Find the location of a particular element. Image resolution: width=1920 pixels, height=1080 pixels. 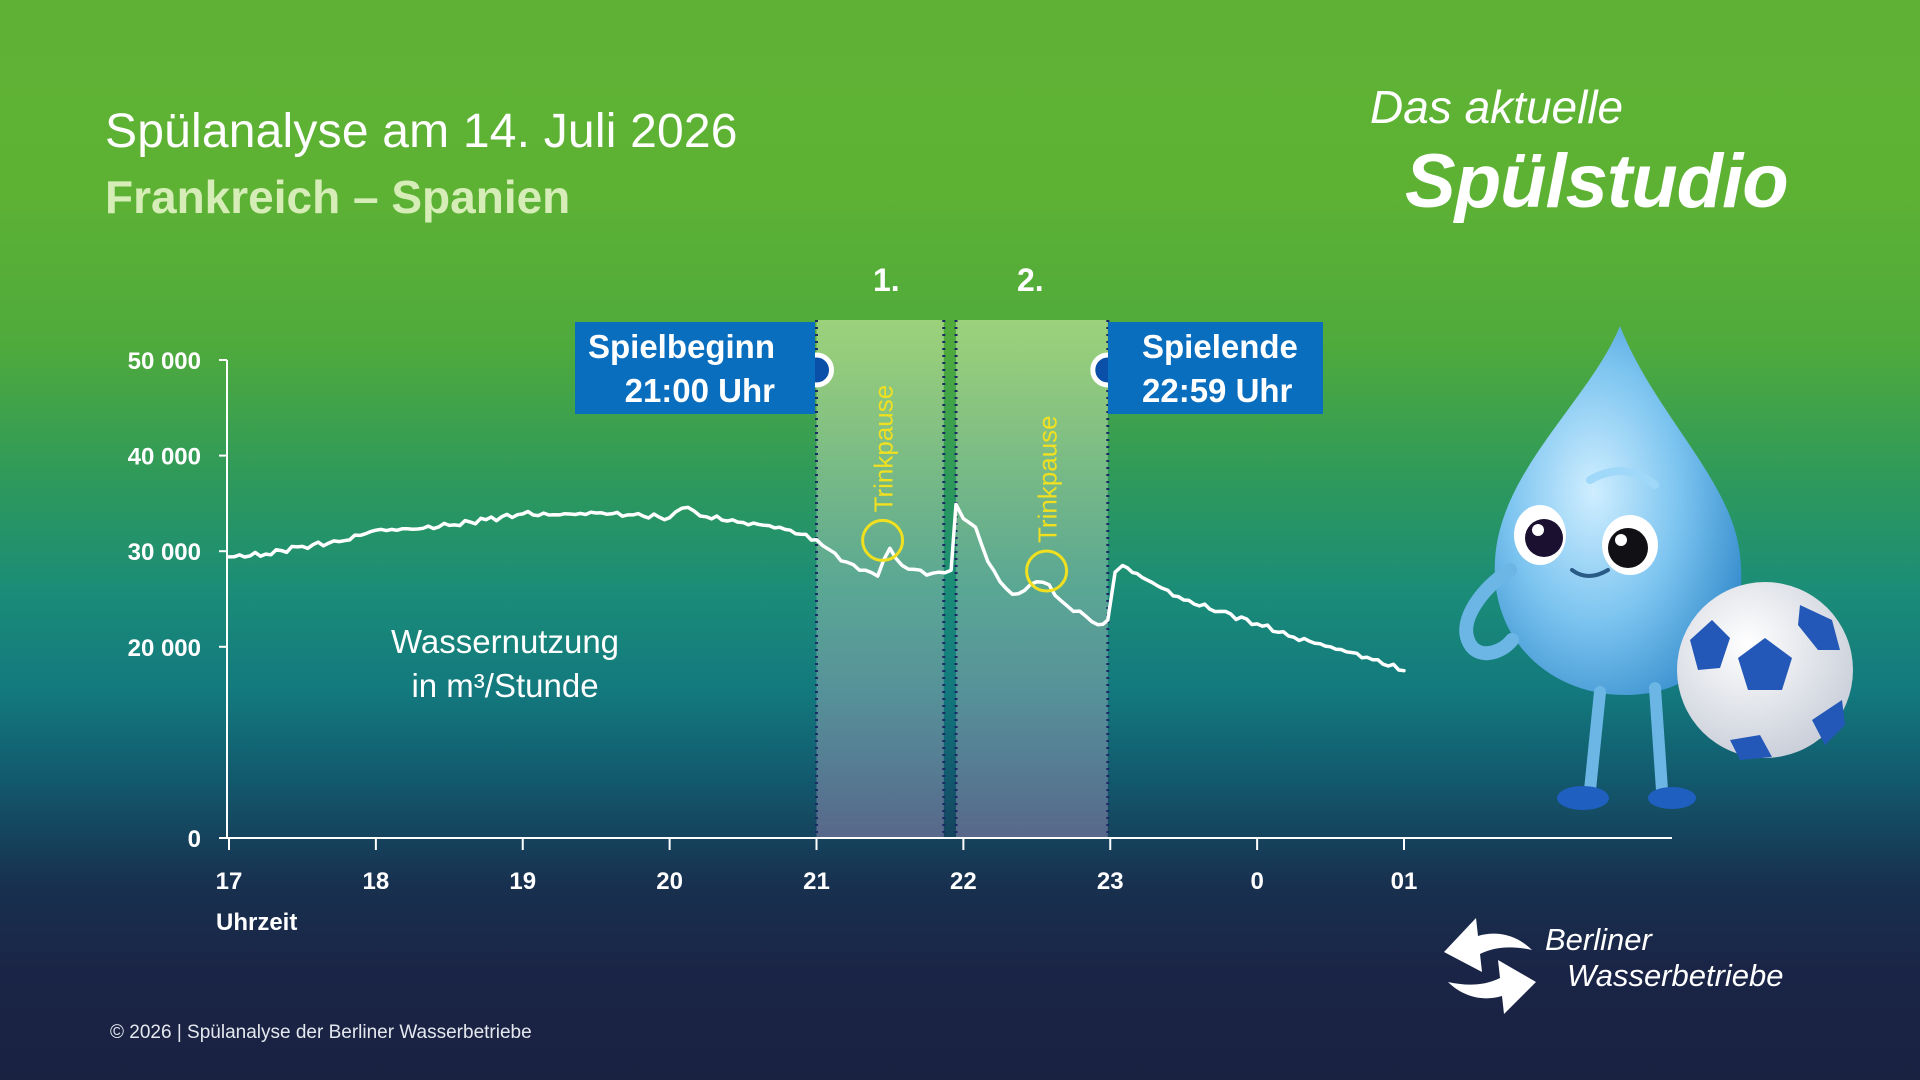

x-axis-label: Uhrzeit is located at coordinates (256, 922).